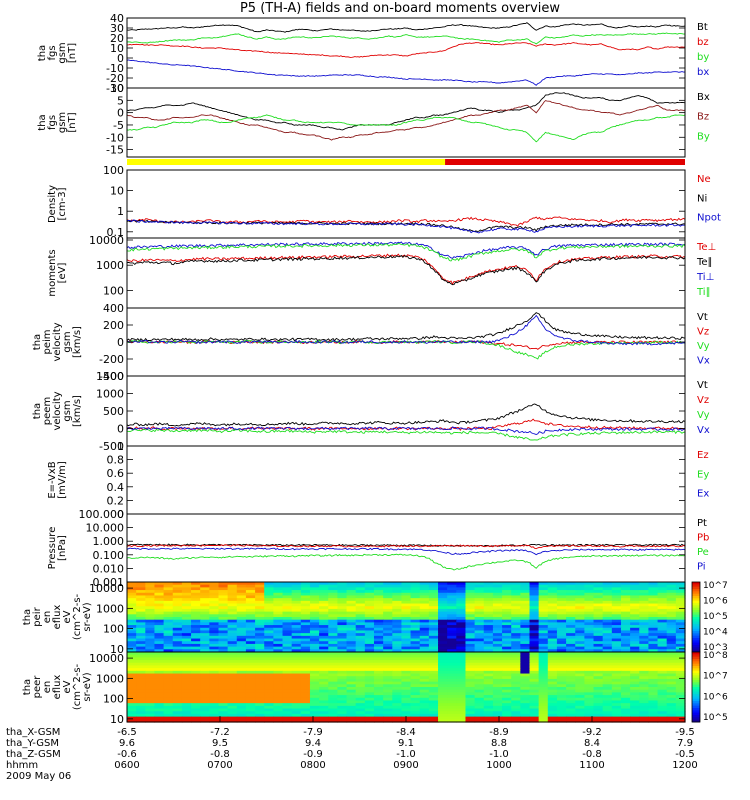 The image size is (750, 800). I want to click on legend-label: Bx, so click(703, 97).